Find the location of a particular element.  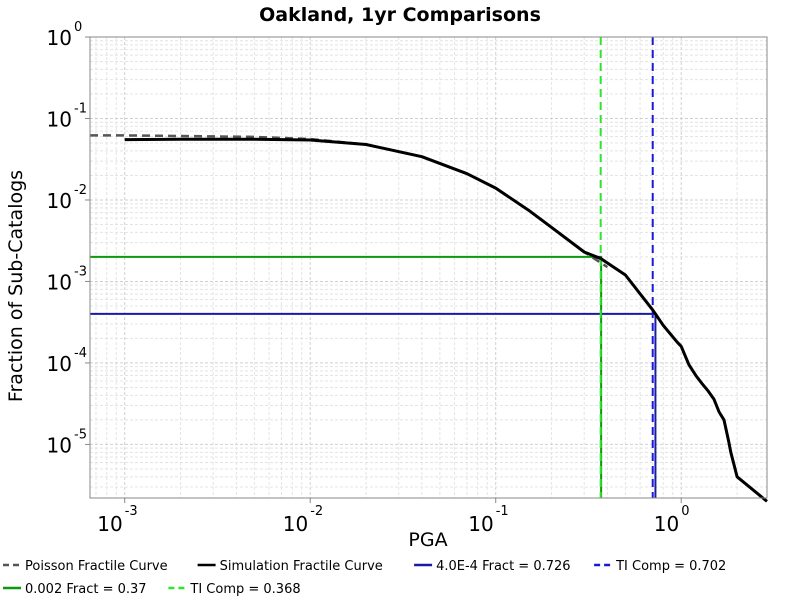

legend-label: Simulation Fractile Curve is located at coordinates (301, 566).